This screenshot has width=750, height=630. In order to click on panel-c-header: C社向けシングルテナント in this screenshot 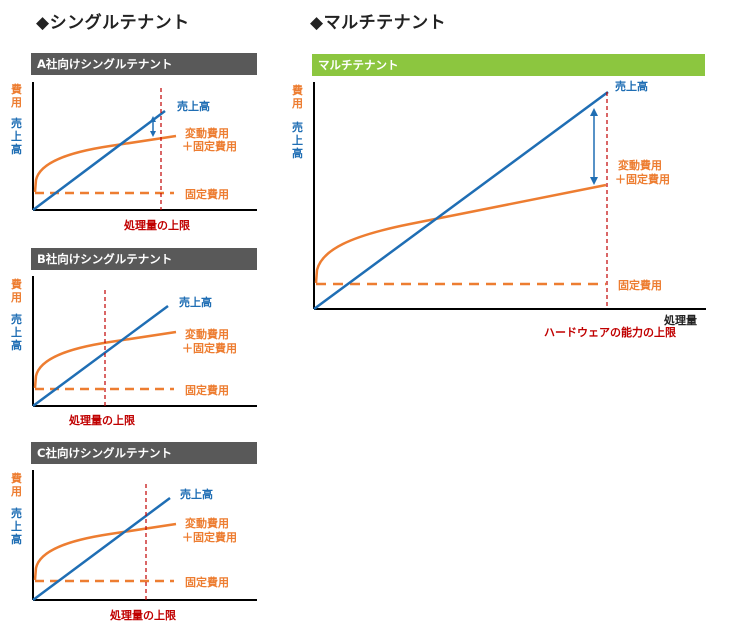, I will do `click(144, 453)`.